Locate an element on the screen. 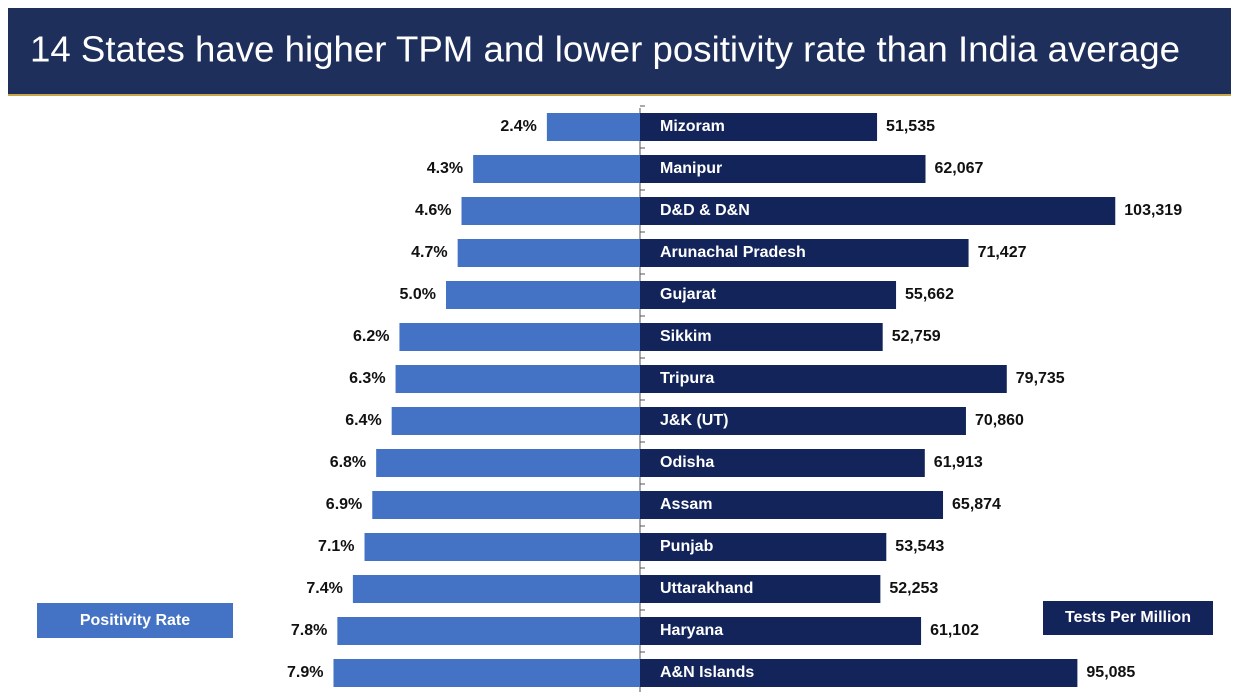 Image resolution: width=1239 pixels, height=700 pixels. title-band is located at coordinates (619, 51).